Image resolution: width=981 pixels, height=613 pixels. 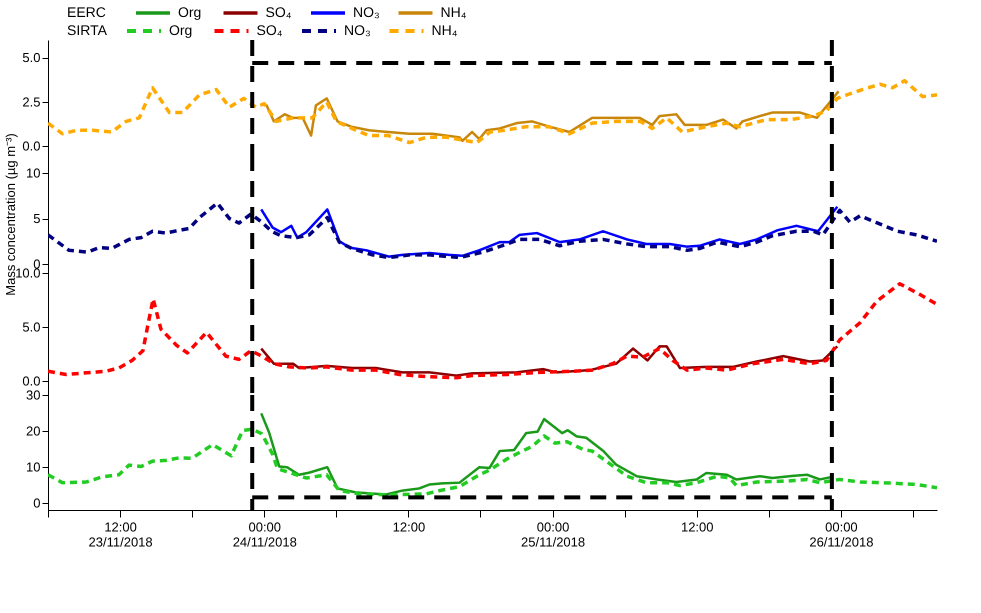 I want to click on y-tick-label: 30, so click(x=33, y=395).